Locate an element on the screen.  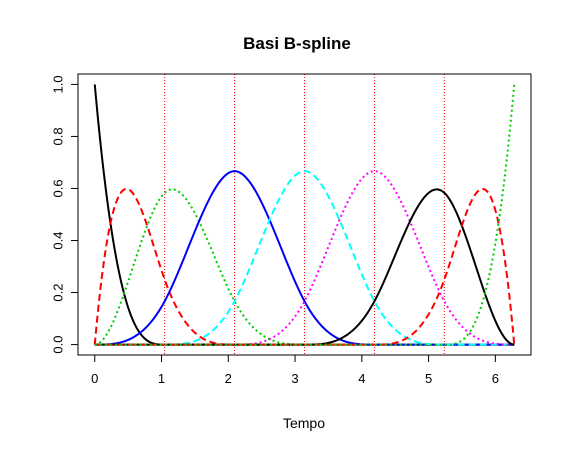
chart-title: Basi B-spline is located at coordinates (297, 43).